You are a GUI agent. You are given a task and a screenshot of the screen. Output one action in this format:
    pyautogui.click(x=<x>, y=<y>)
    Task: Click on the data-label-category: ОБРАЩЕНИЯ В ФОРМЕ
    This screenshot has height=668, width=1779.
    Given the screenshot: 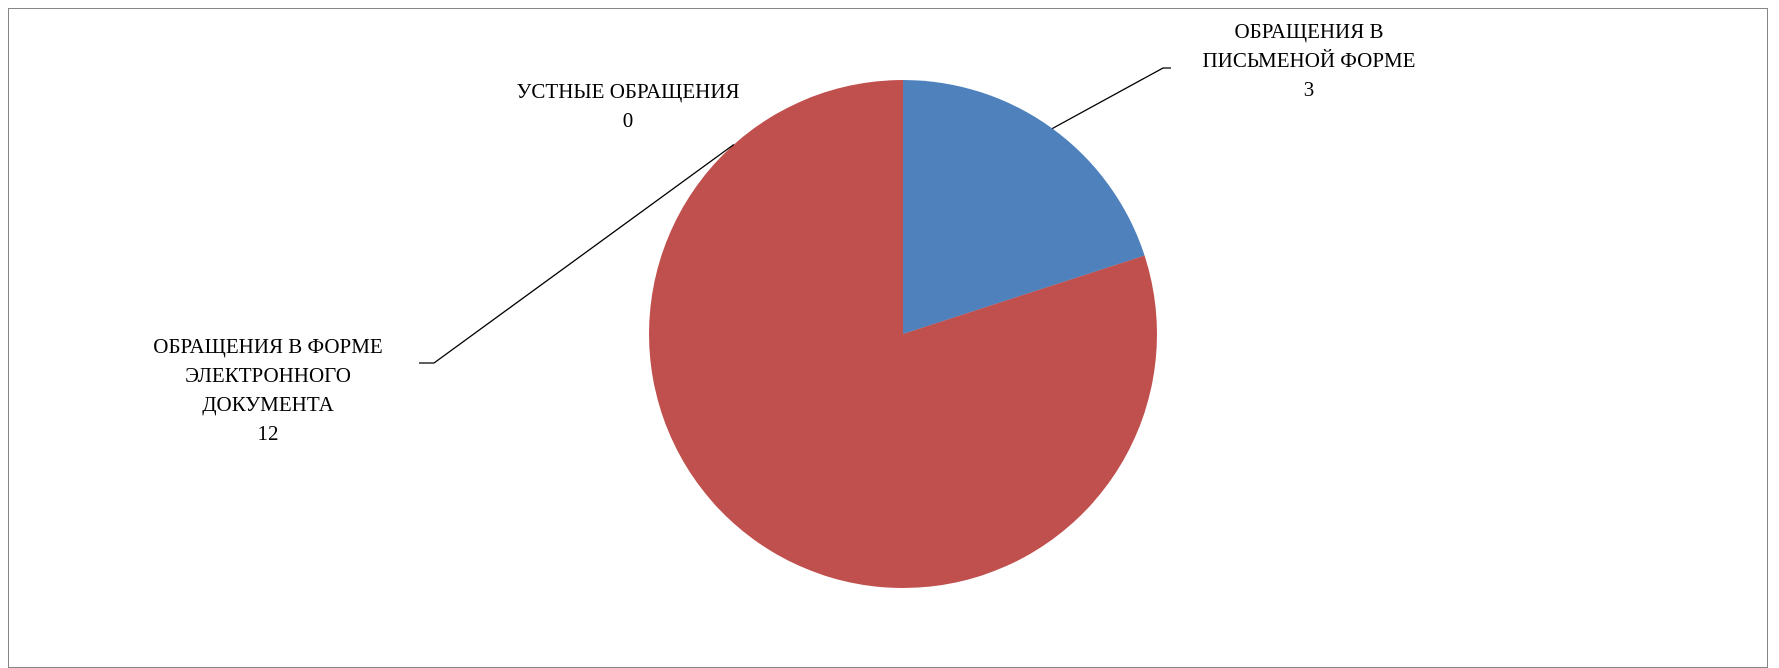 What is the action you would take?
    pyautogui.click(x=267, y=346)
    